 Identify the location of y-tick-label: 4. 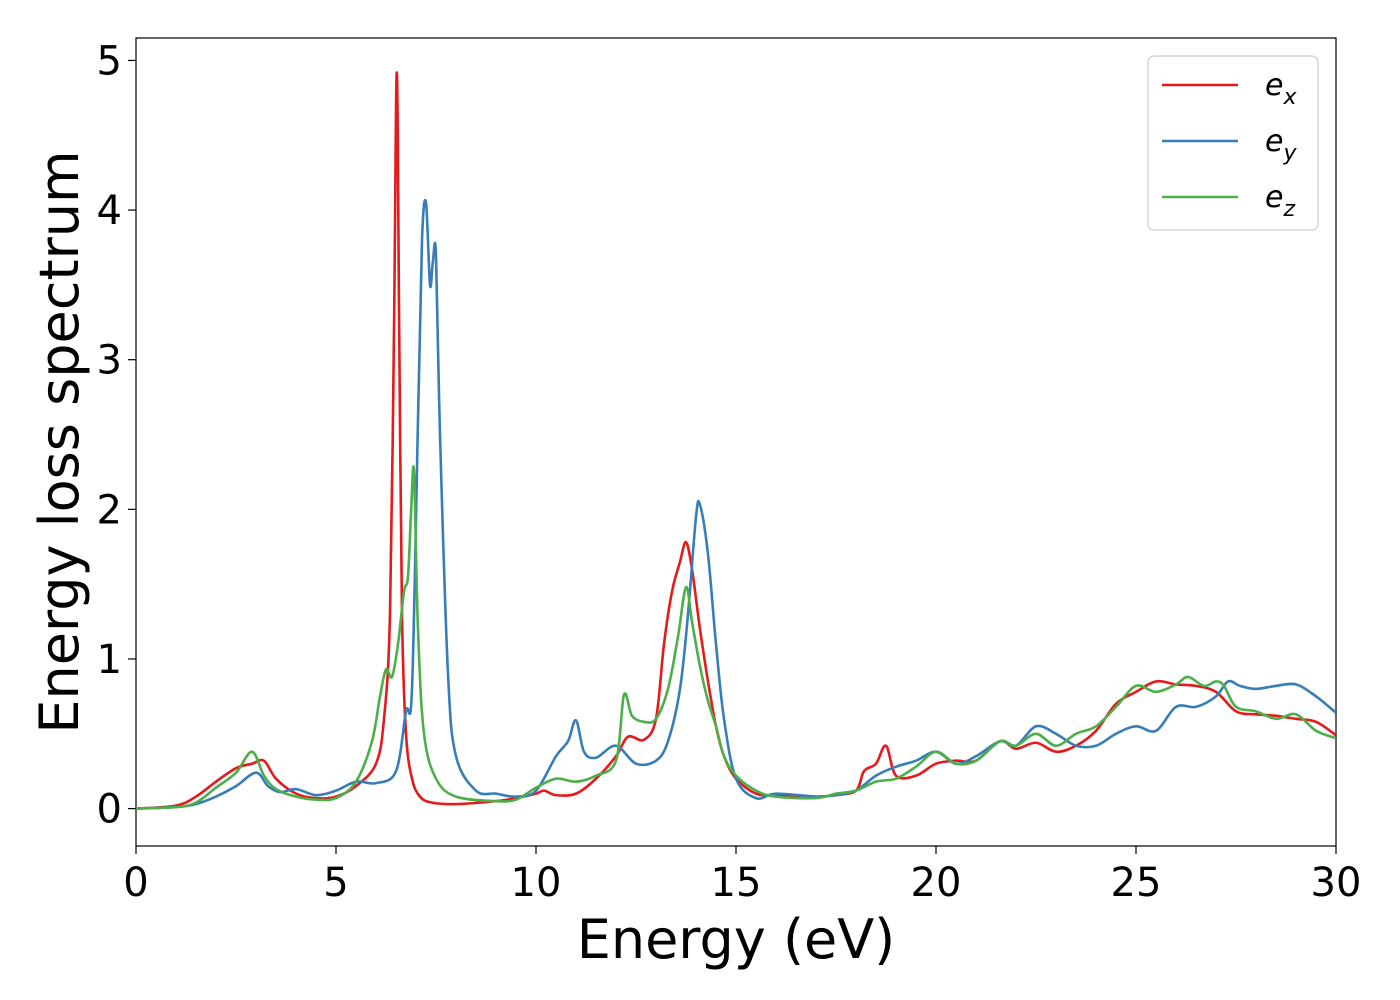
(109, 211).